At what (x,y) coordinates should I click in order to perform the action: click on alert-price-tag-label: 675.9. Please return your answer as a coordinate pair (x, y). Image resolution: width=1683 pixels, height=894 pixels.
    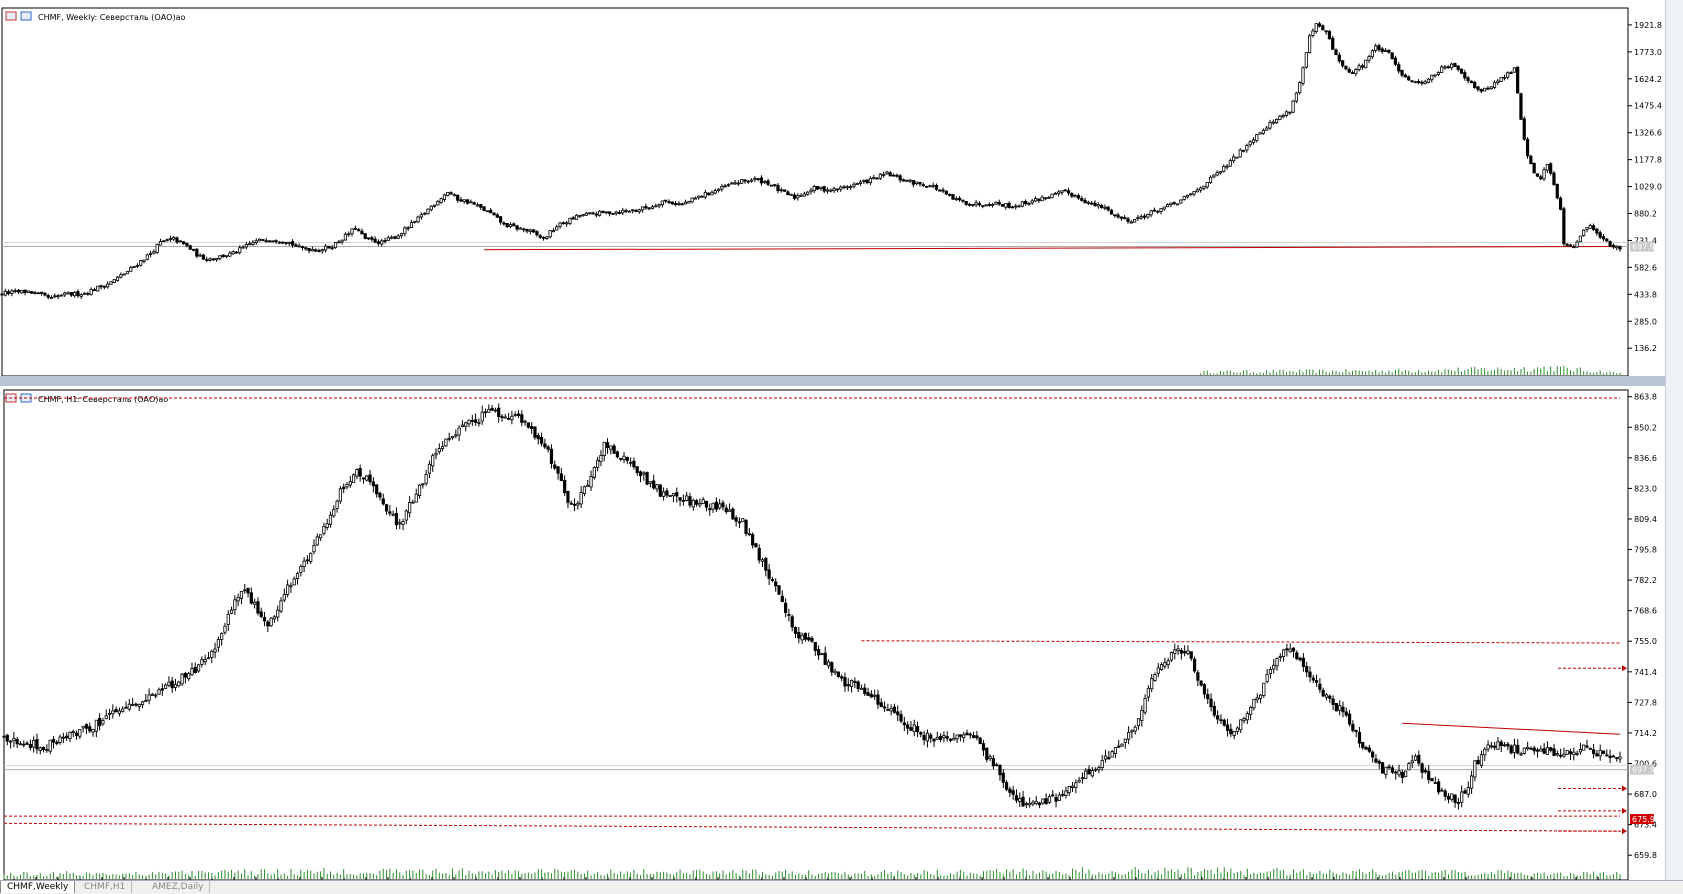
    Looking at the image, I should click on (1643, 819).